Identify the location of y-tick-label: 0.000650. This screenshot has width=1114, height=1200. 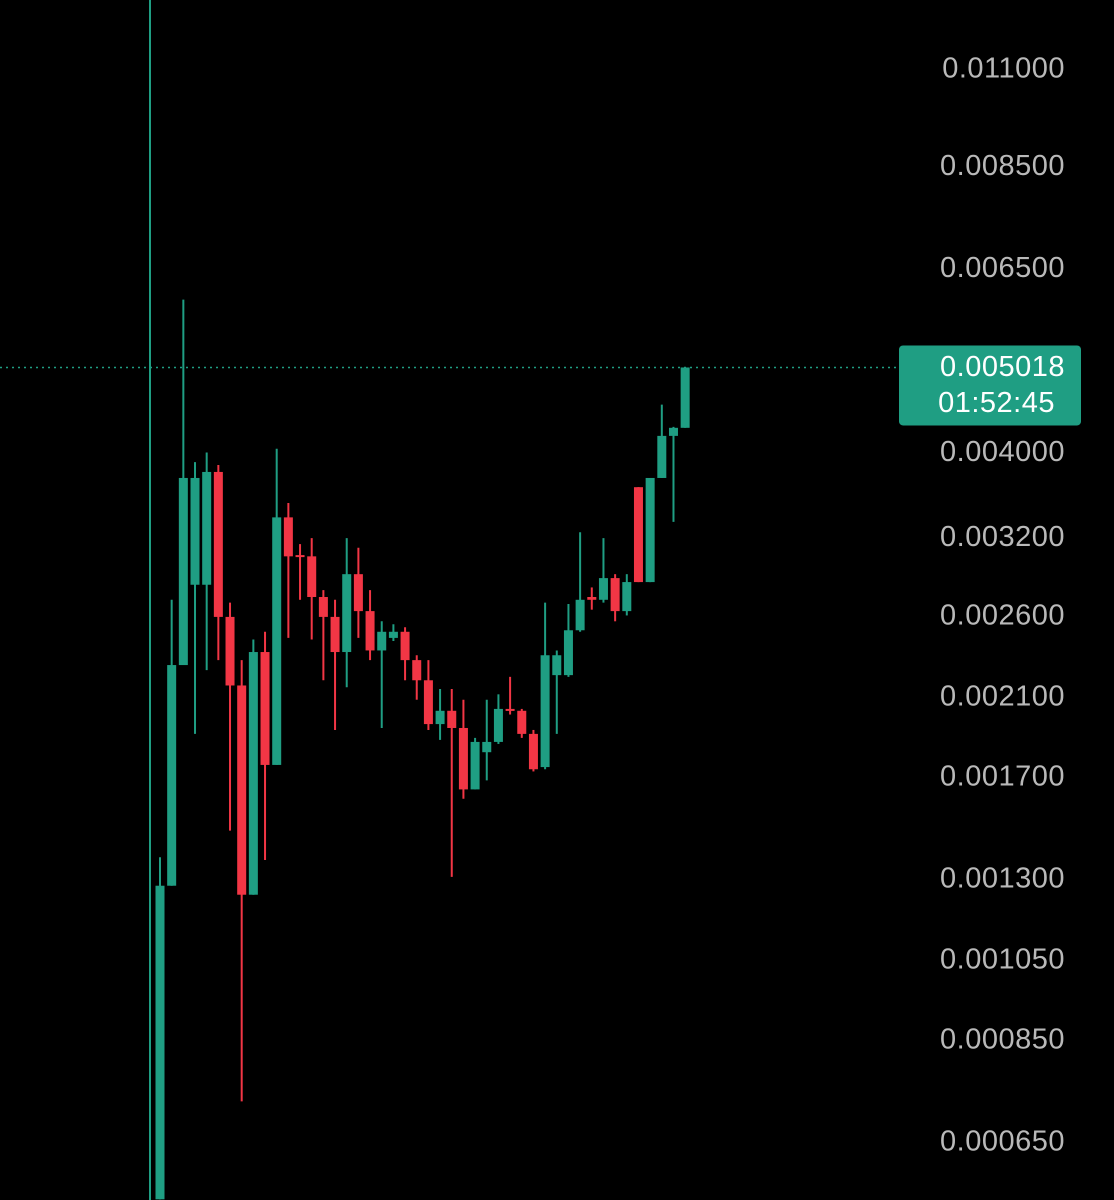
(1002, 1141).